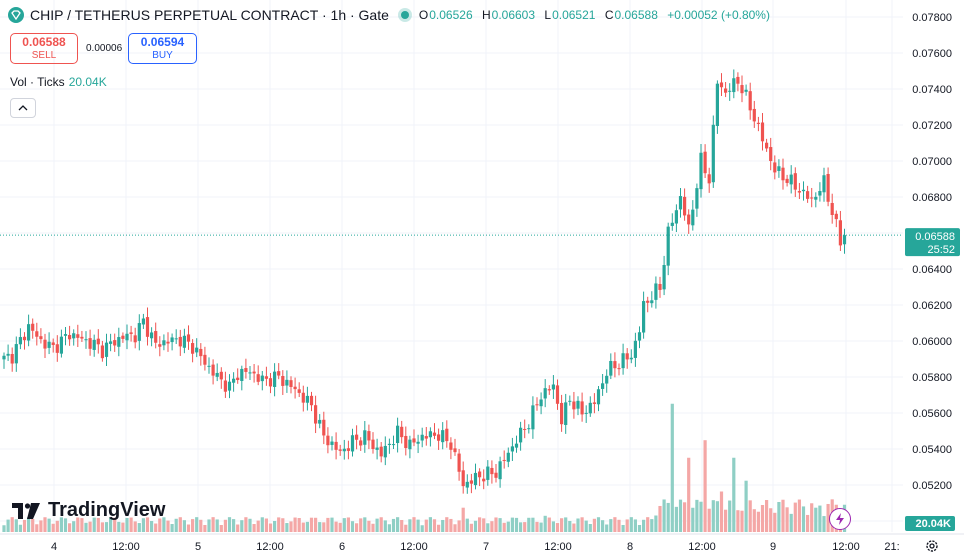 Image resolution: width=964 pixels, height=560 pixels. What do you see at coordinates (773, 547) in the screenshot?
I see `time-tick-label: 9` at bounding box center [773, 547].